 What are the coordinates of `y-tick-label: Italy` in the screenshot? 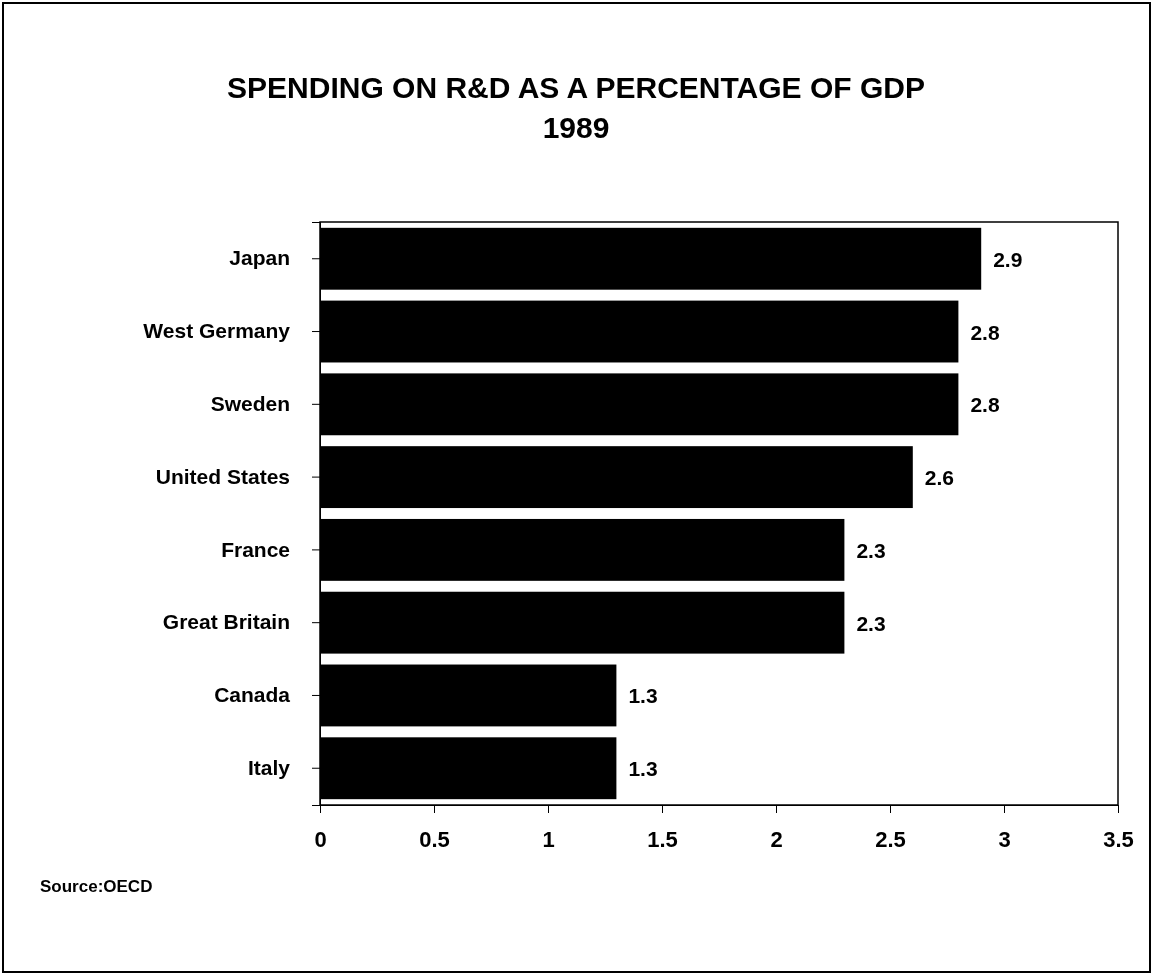 It's located at (269, 767).